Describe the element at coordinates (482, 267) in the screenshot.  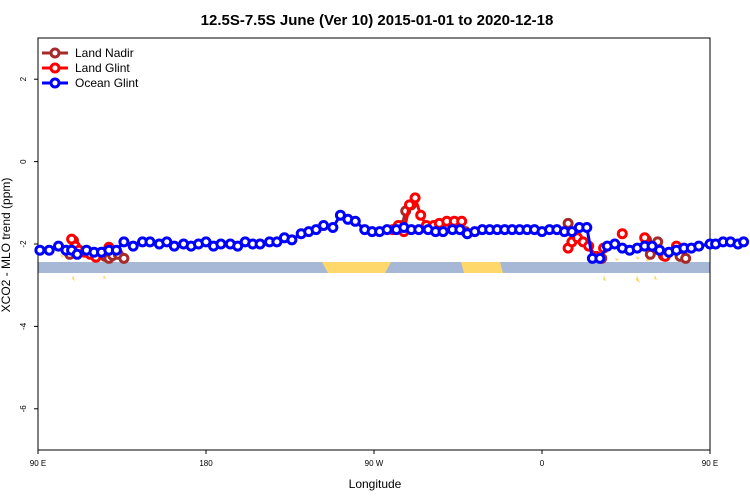
I see `land-band-africa` at that location.